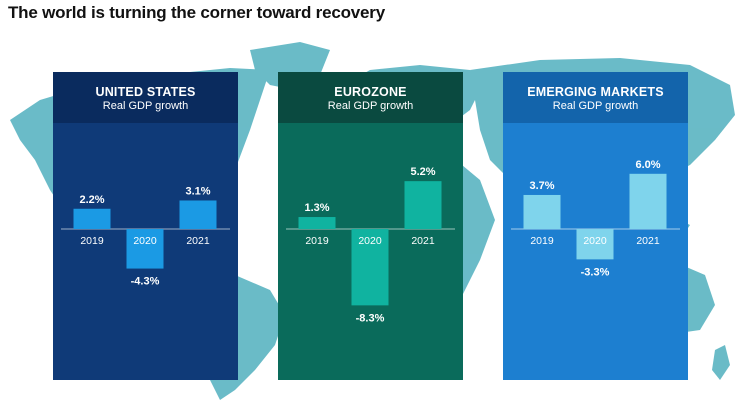 The height and width of the screenshot is (416, 741). What do you see at coordinates (370, 241) in the screenshot?
I see `ez-tick-label-2020: 2020` at bounding box center [370, 241].